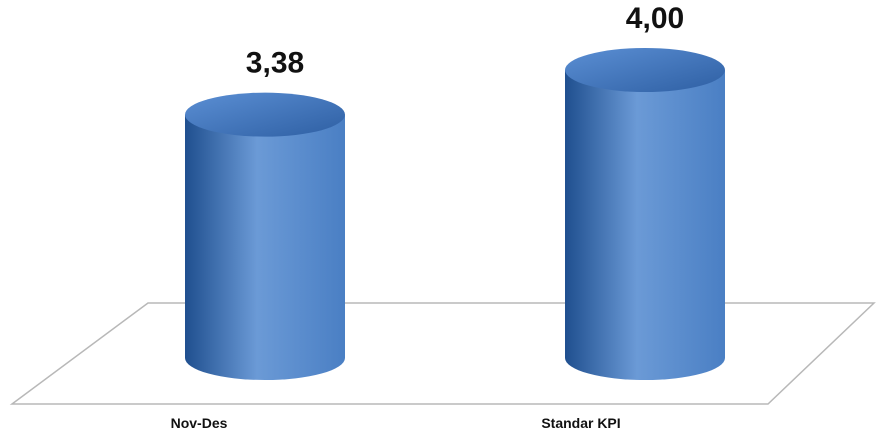 The image size is (893, 433). Describe the element at coordinates (580, 423) in the screenshot. I see `category-label-2: Standar KPI` at that location.